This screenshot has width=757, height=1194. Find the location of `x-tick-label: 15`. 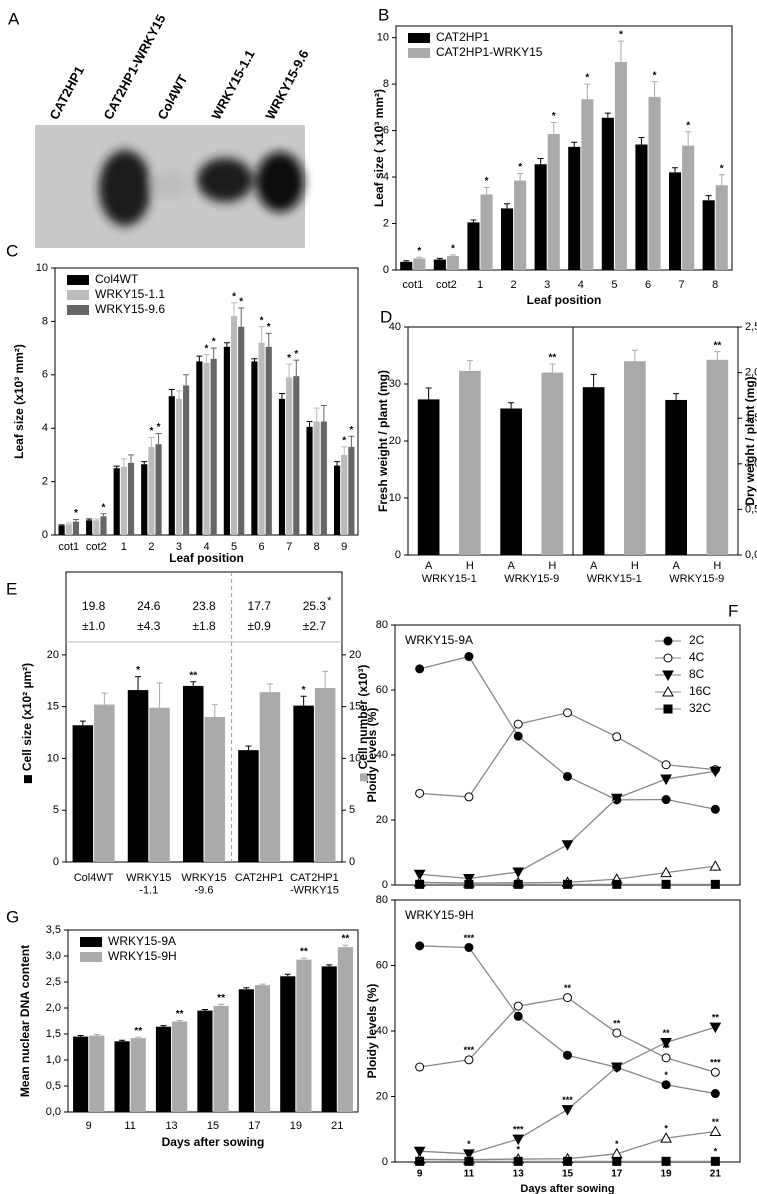

x-tick-label: 15 is located at coordinates (568, 1174).